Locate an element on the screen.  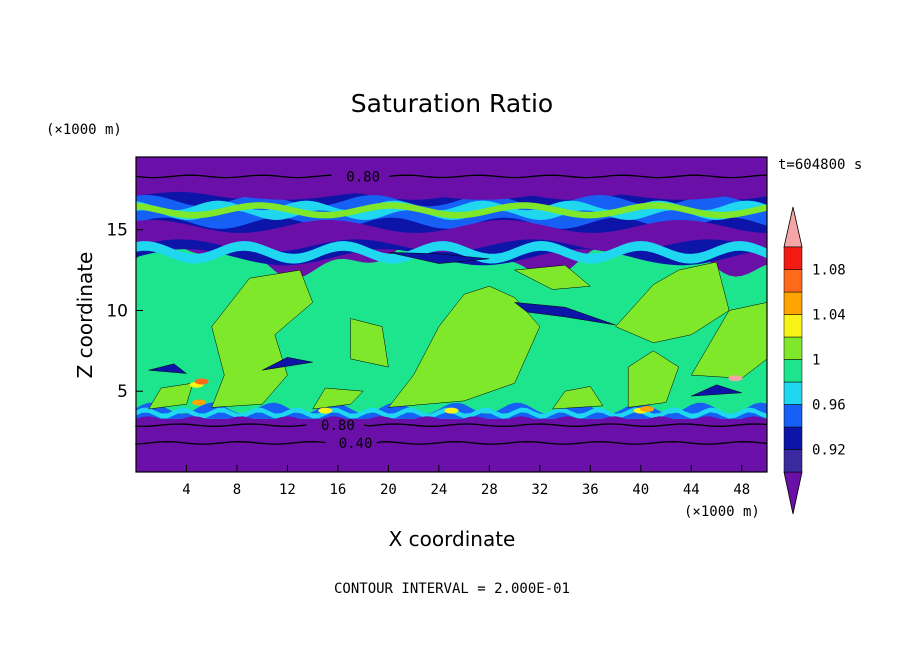
y-tick-label-5: 5 is located at coordinates (122, 392).